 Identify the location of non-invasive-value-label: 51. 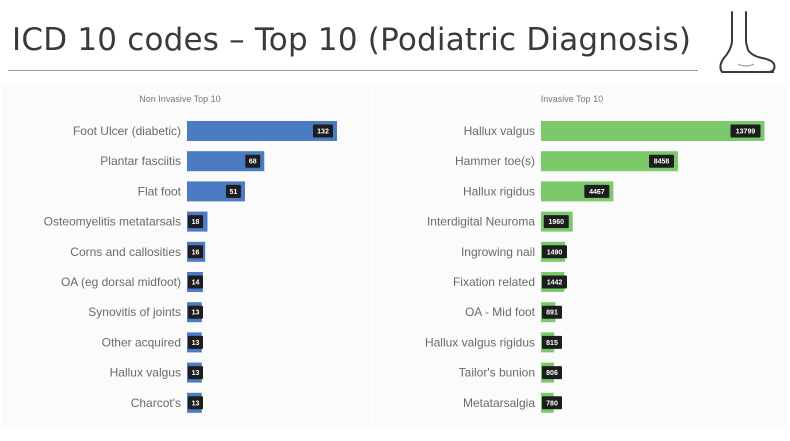
(234, 192).